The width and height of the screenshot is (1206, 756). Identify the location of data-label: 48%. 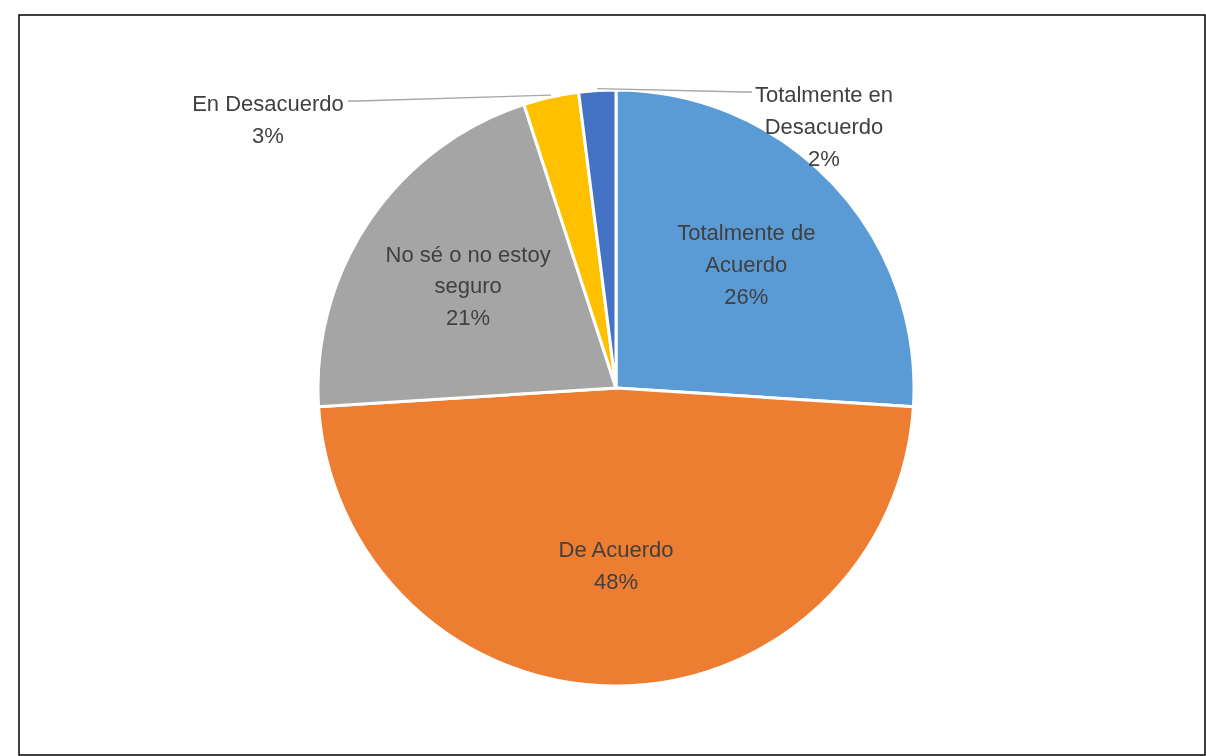
(616, 581).